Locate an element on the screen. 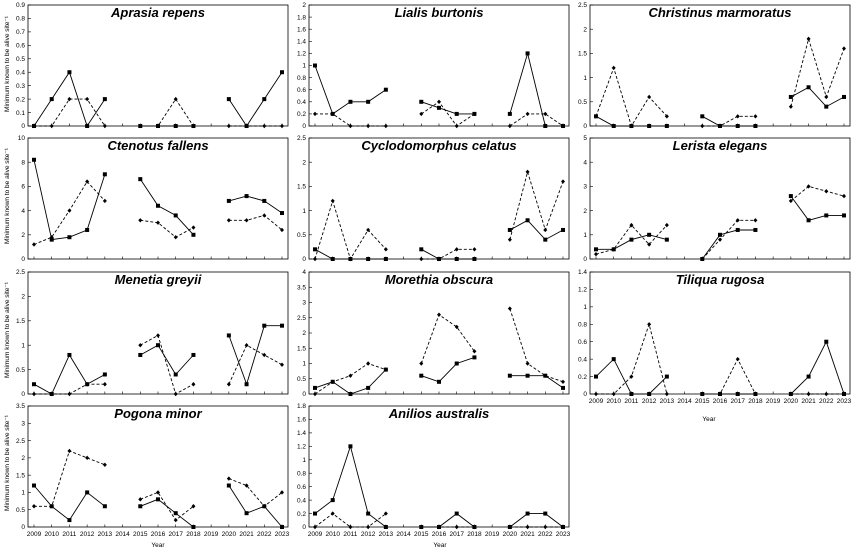 The image size is (855, 549). x-tick-label: 2013 is located at coordinates (105, 534).